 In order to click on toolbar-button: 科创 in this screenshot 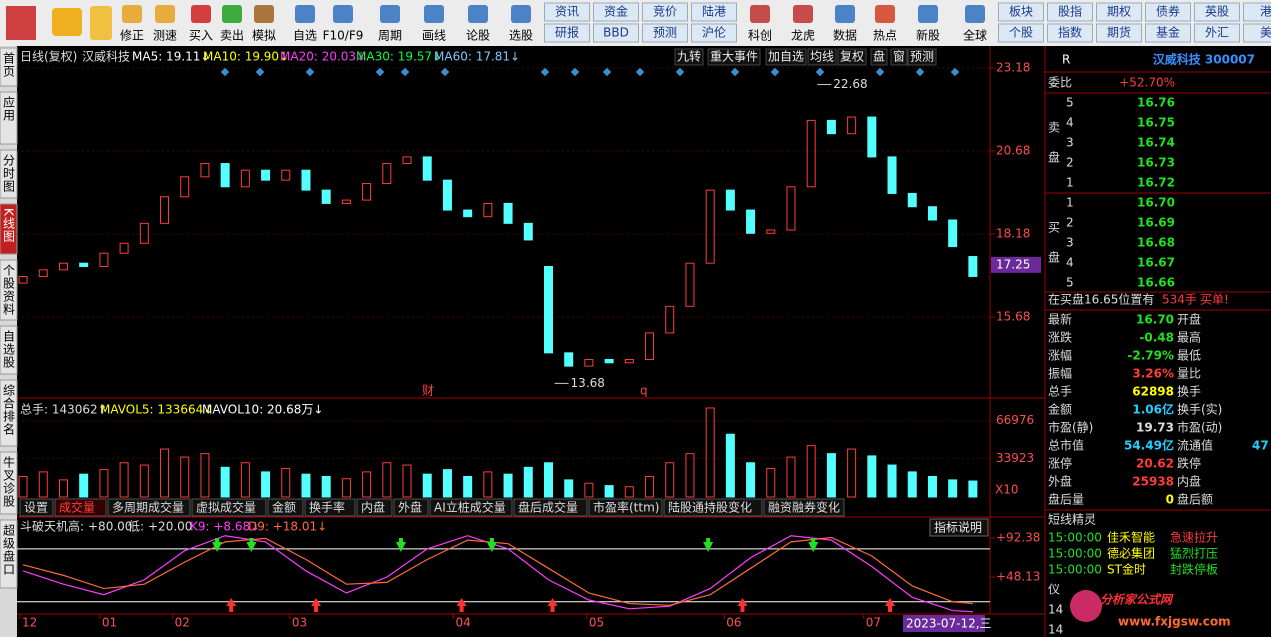, I will do `click(760, 36)`.